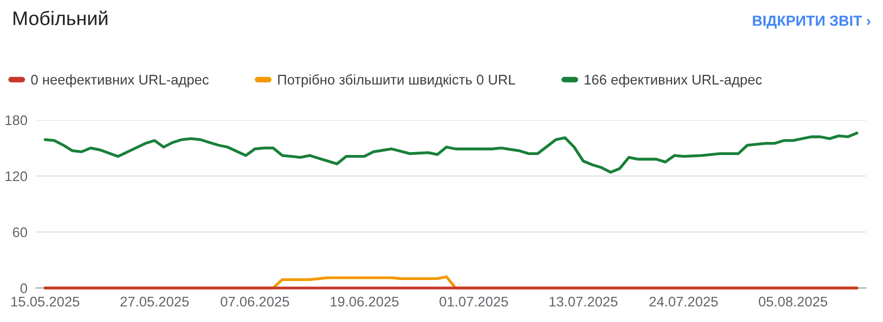 The height and width of the screenshot is (322, 883). Describe the element at coordinates (45, 301) in the screenshot. I see `x-tick-label: 15.05.2025` at that location.